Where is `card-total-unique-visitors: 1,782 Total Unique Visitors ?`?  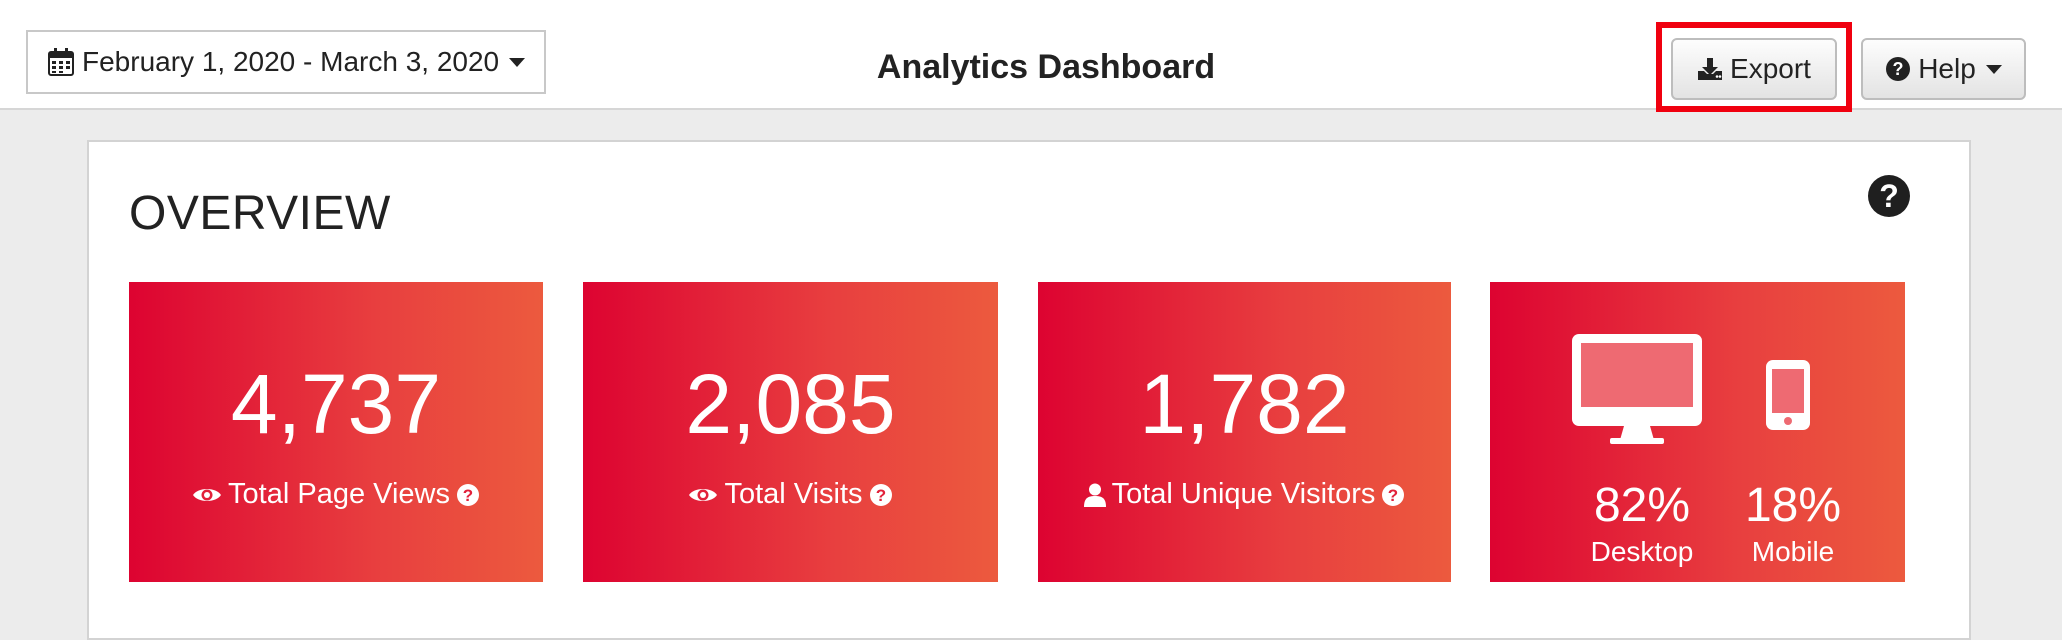
card-total-unique-visitors: 1,782 Total Unique Visitors ? is located at coordinates (1244, 432).